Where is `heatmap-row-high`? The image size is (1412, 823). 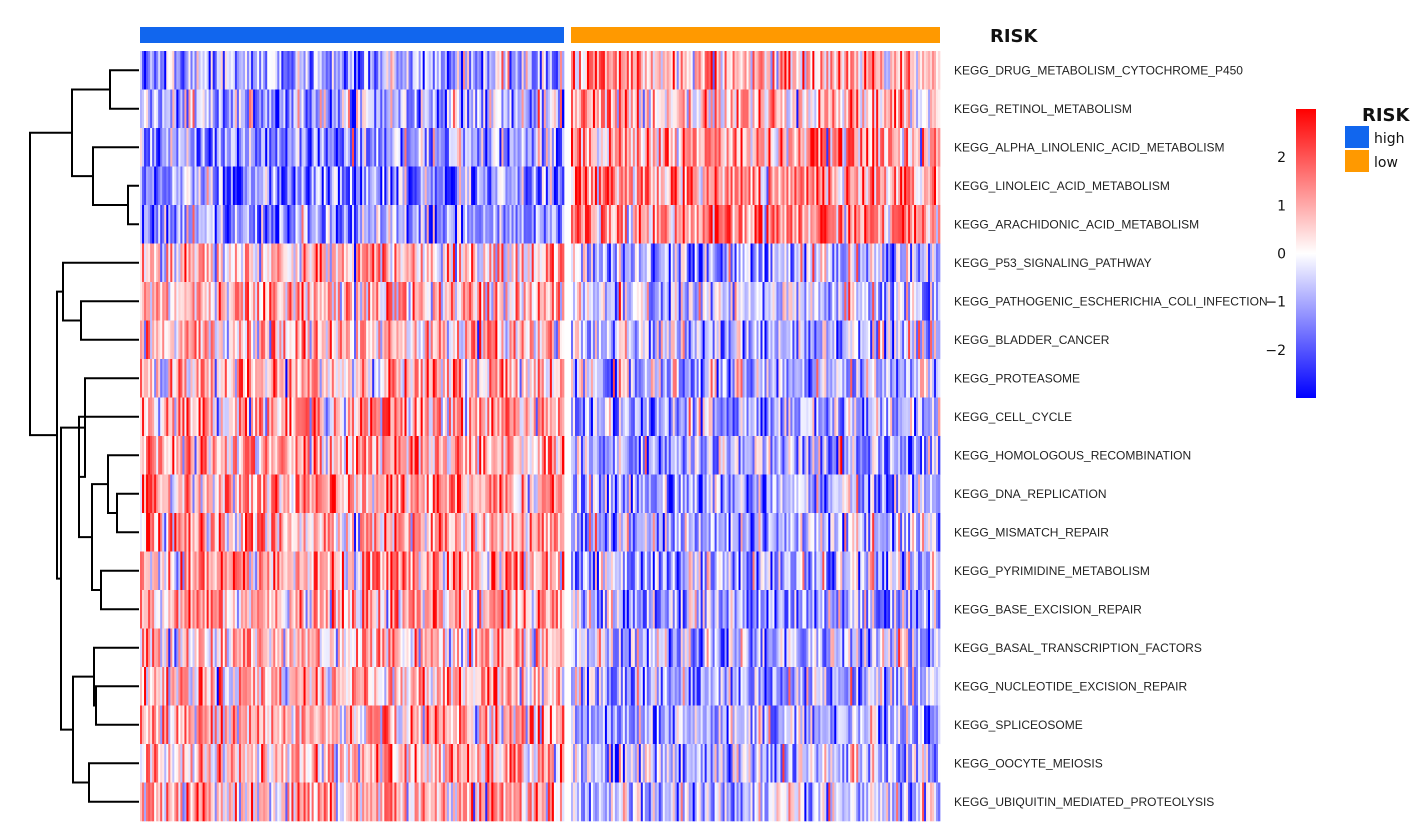 heatmap-row-high is located at coordinates (352, 648).